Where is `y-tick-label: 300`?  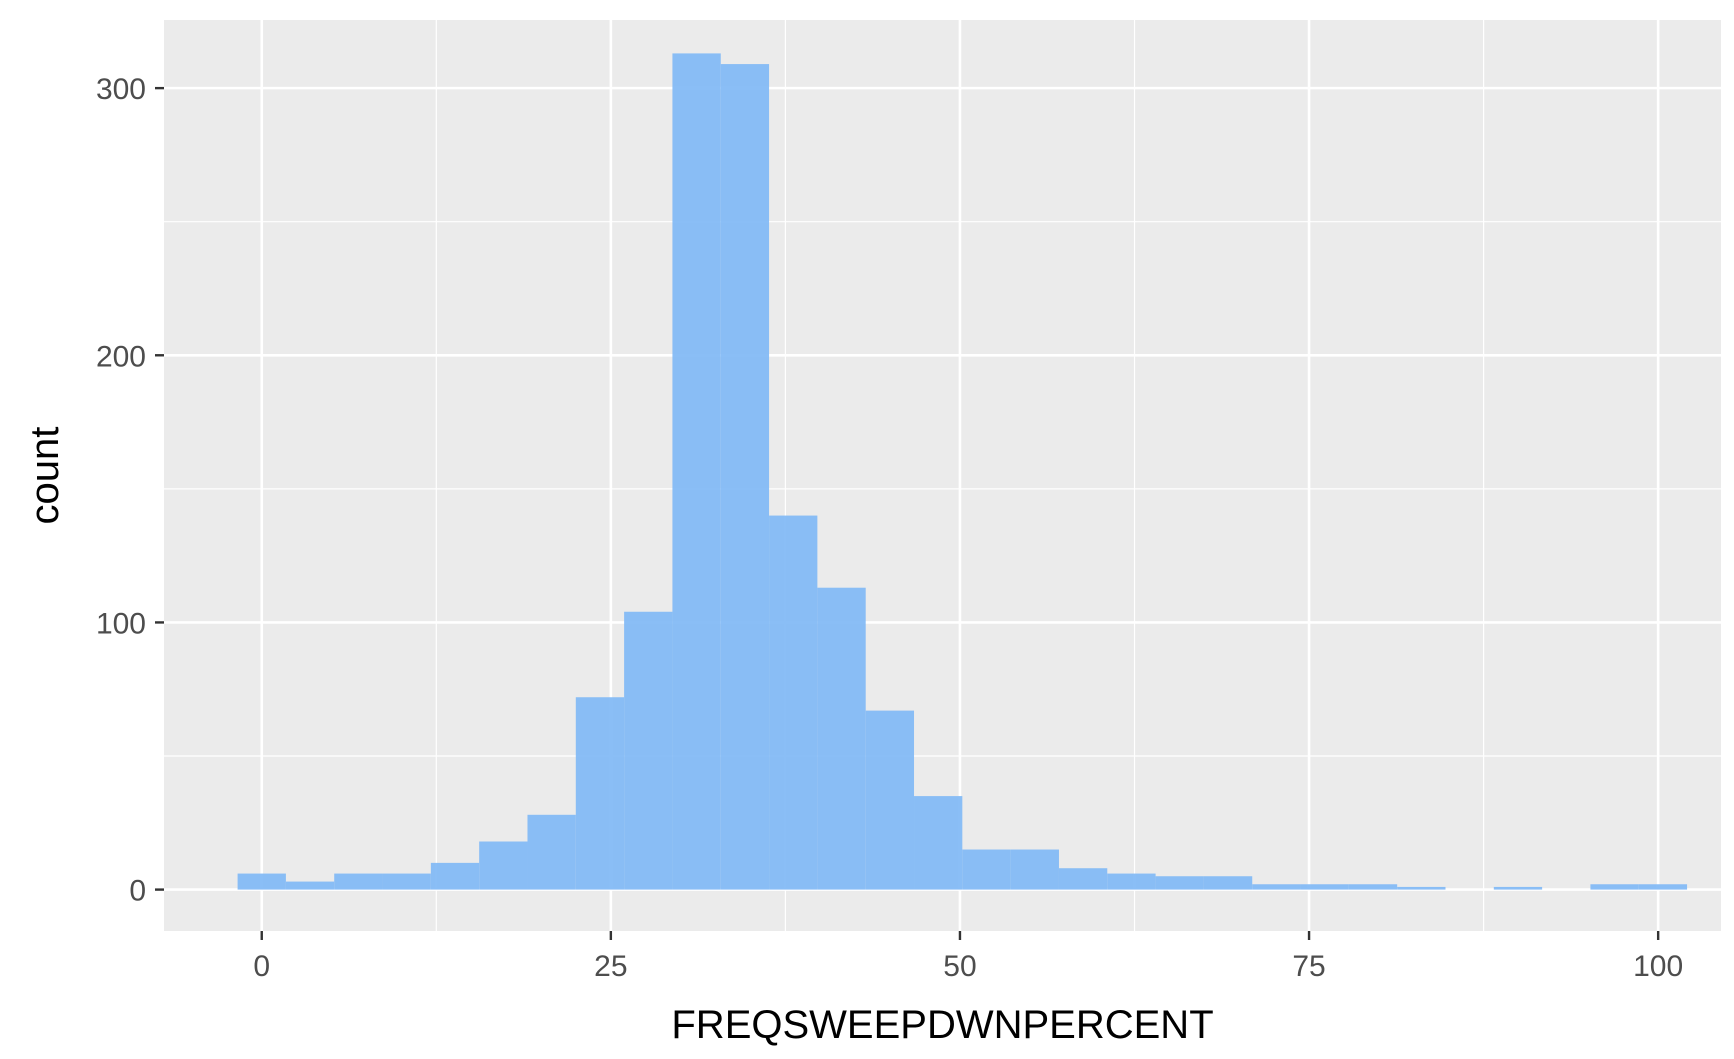
y-tick-label: 300 is located at coordinates (121, 89).